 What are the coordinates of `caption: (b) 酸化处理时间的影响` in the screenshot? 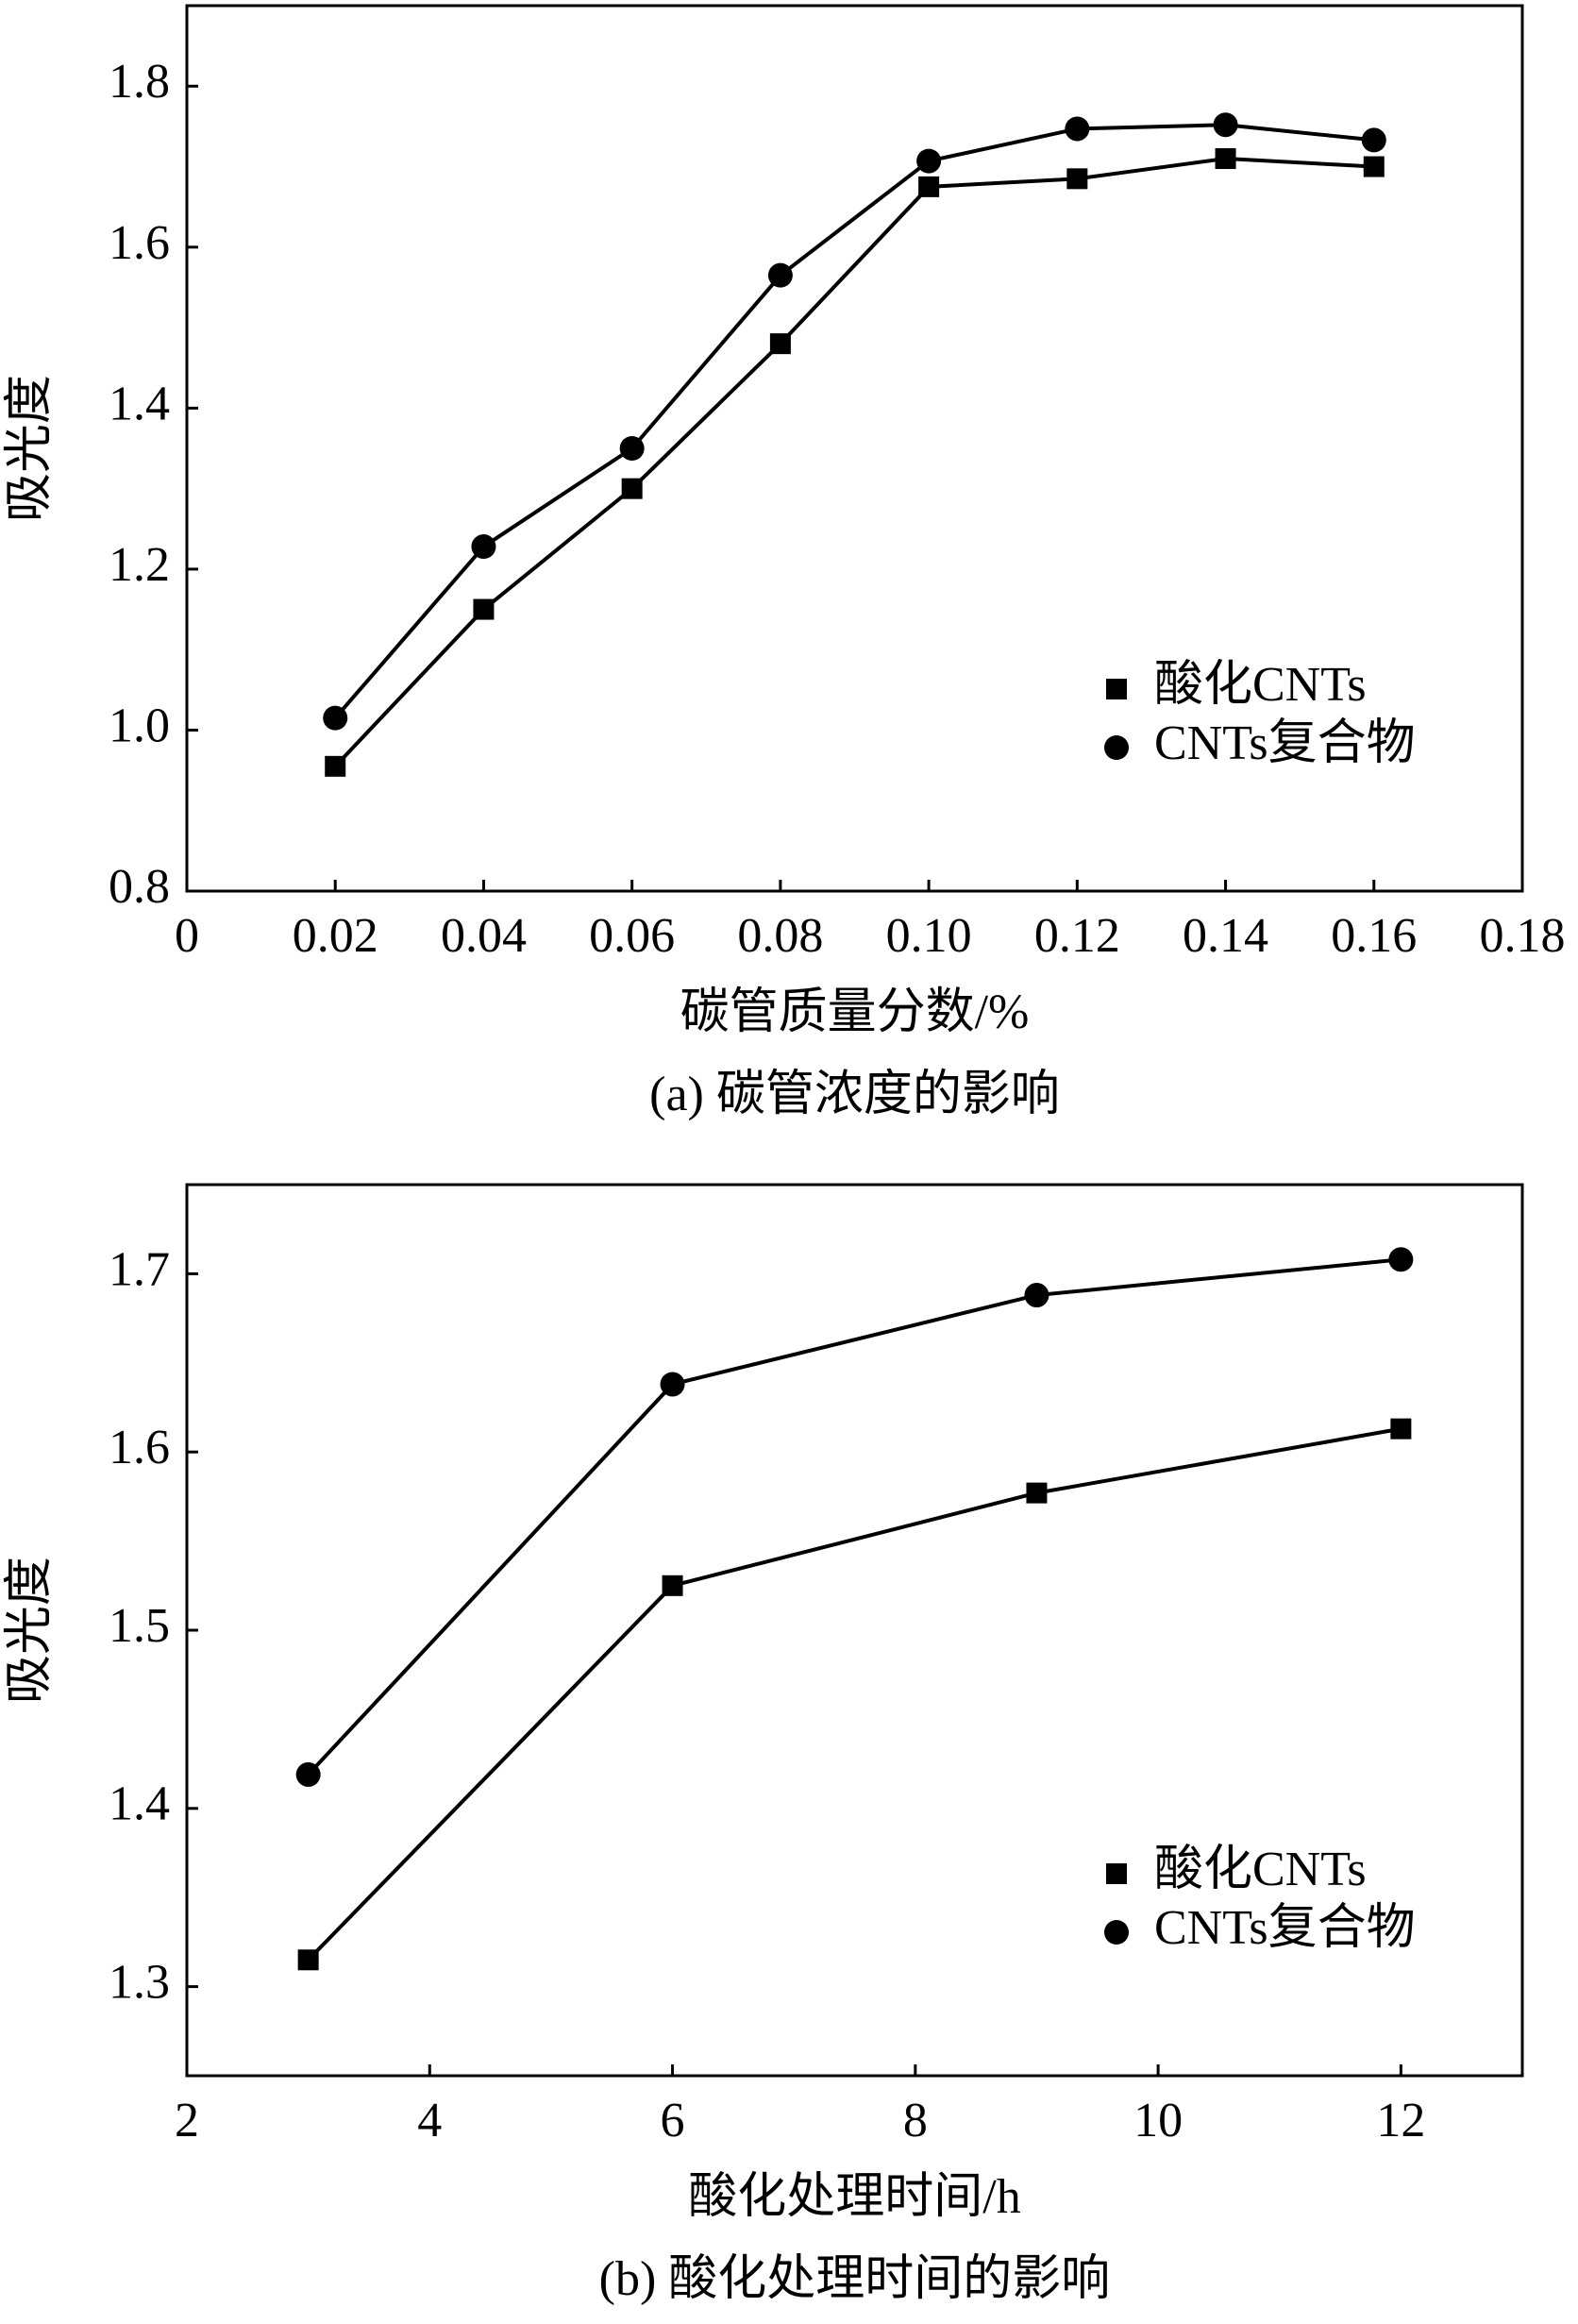 It's located at (855, 2279).